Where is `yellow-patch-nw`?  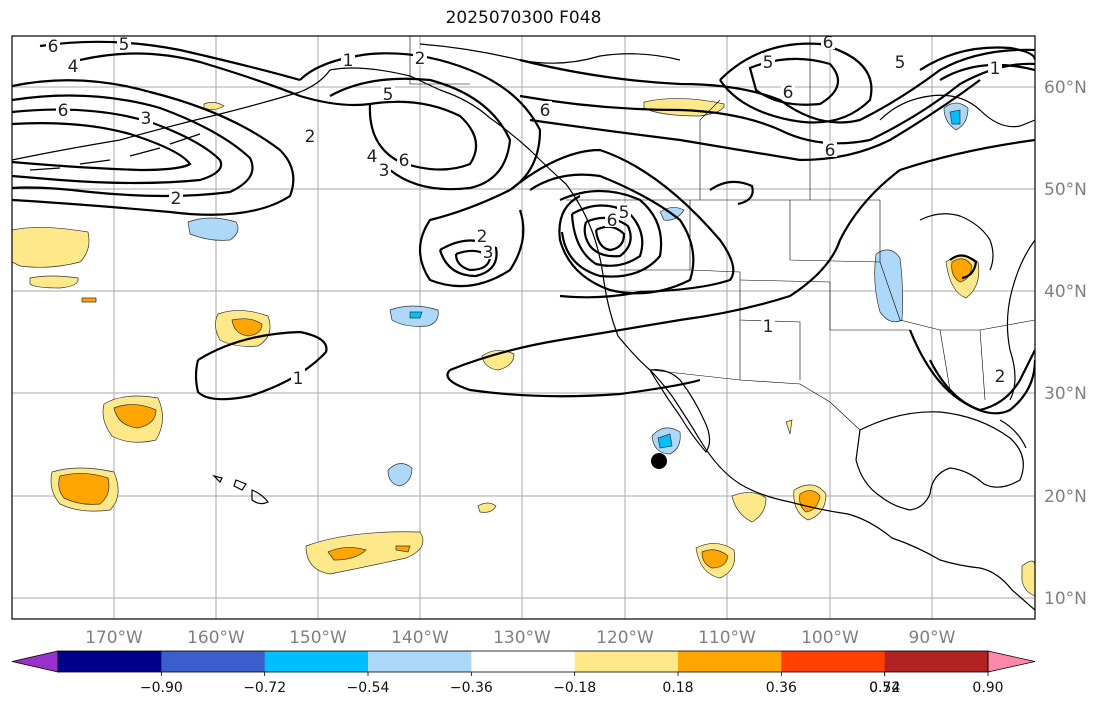 yellow-patch-nw is located at coordinates (51, 247).